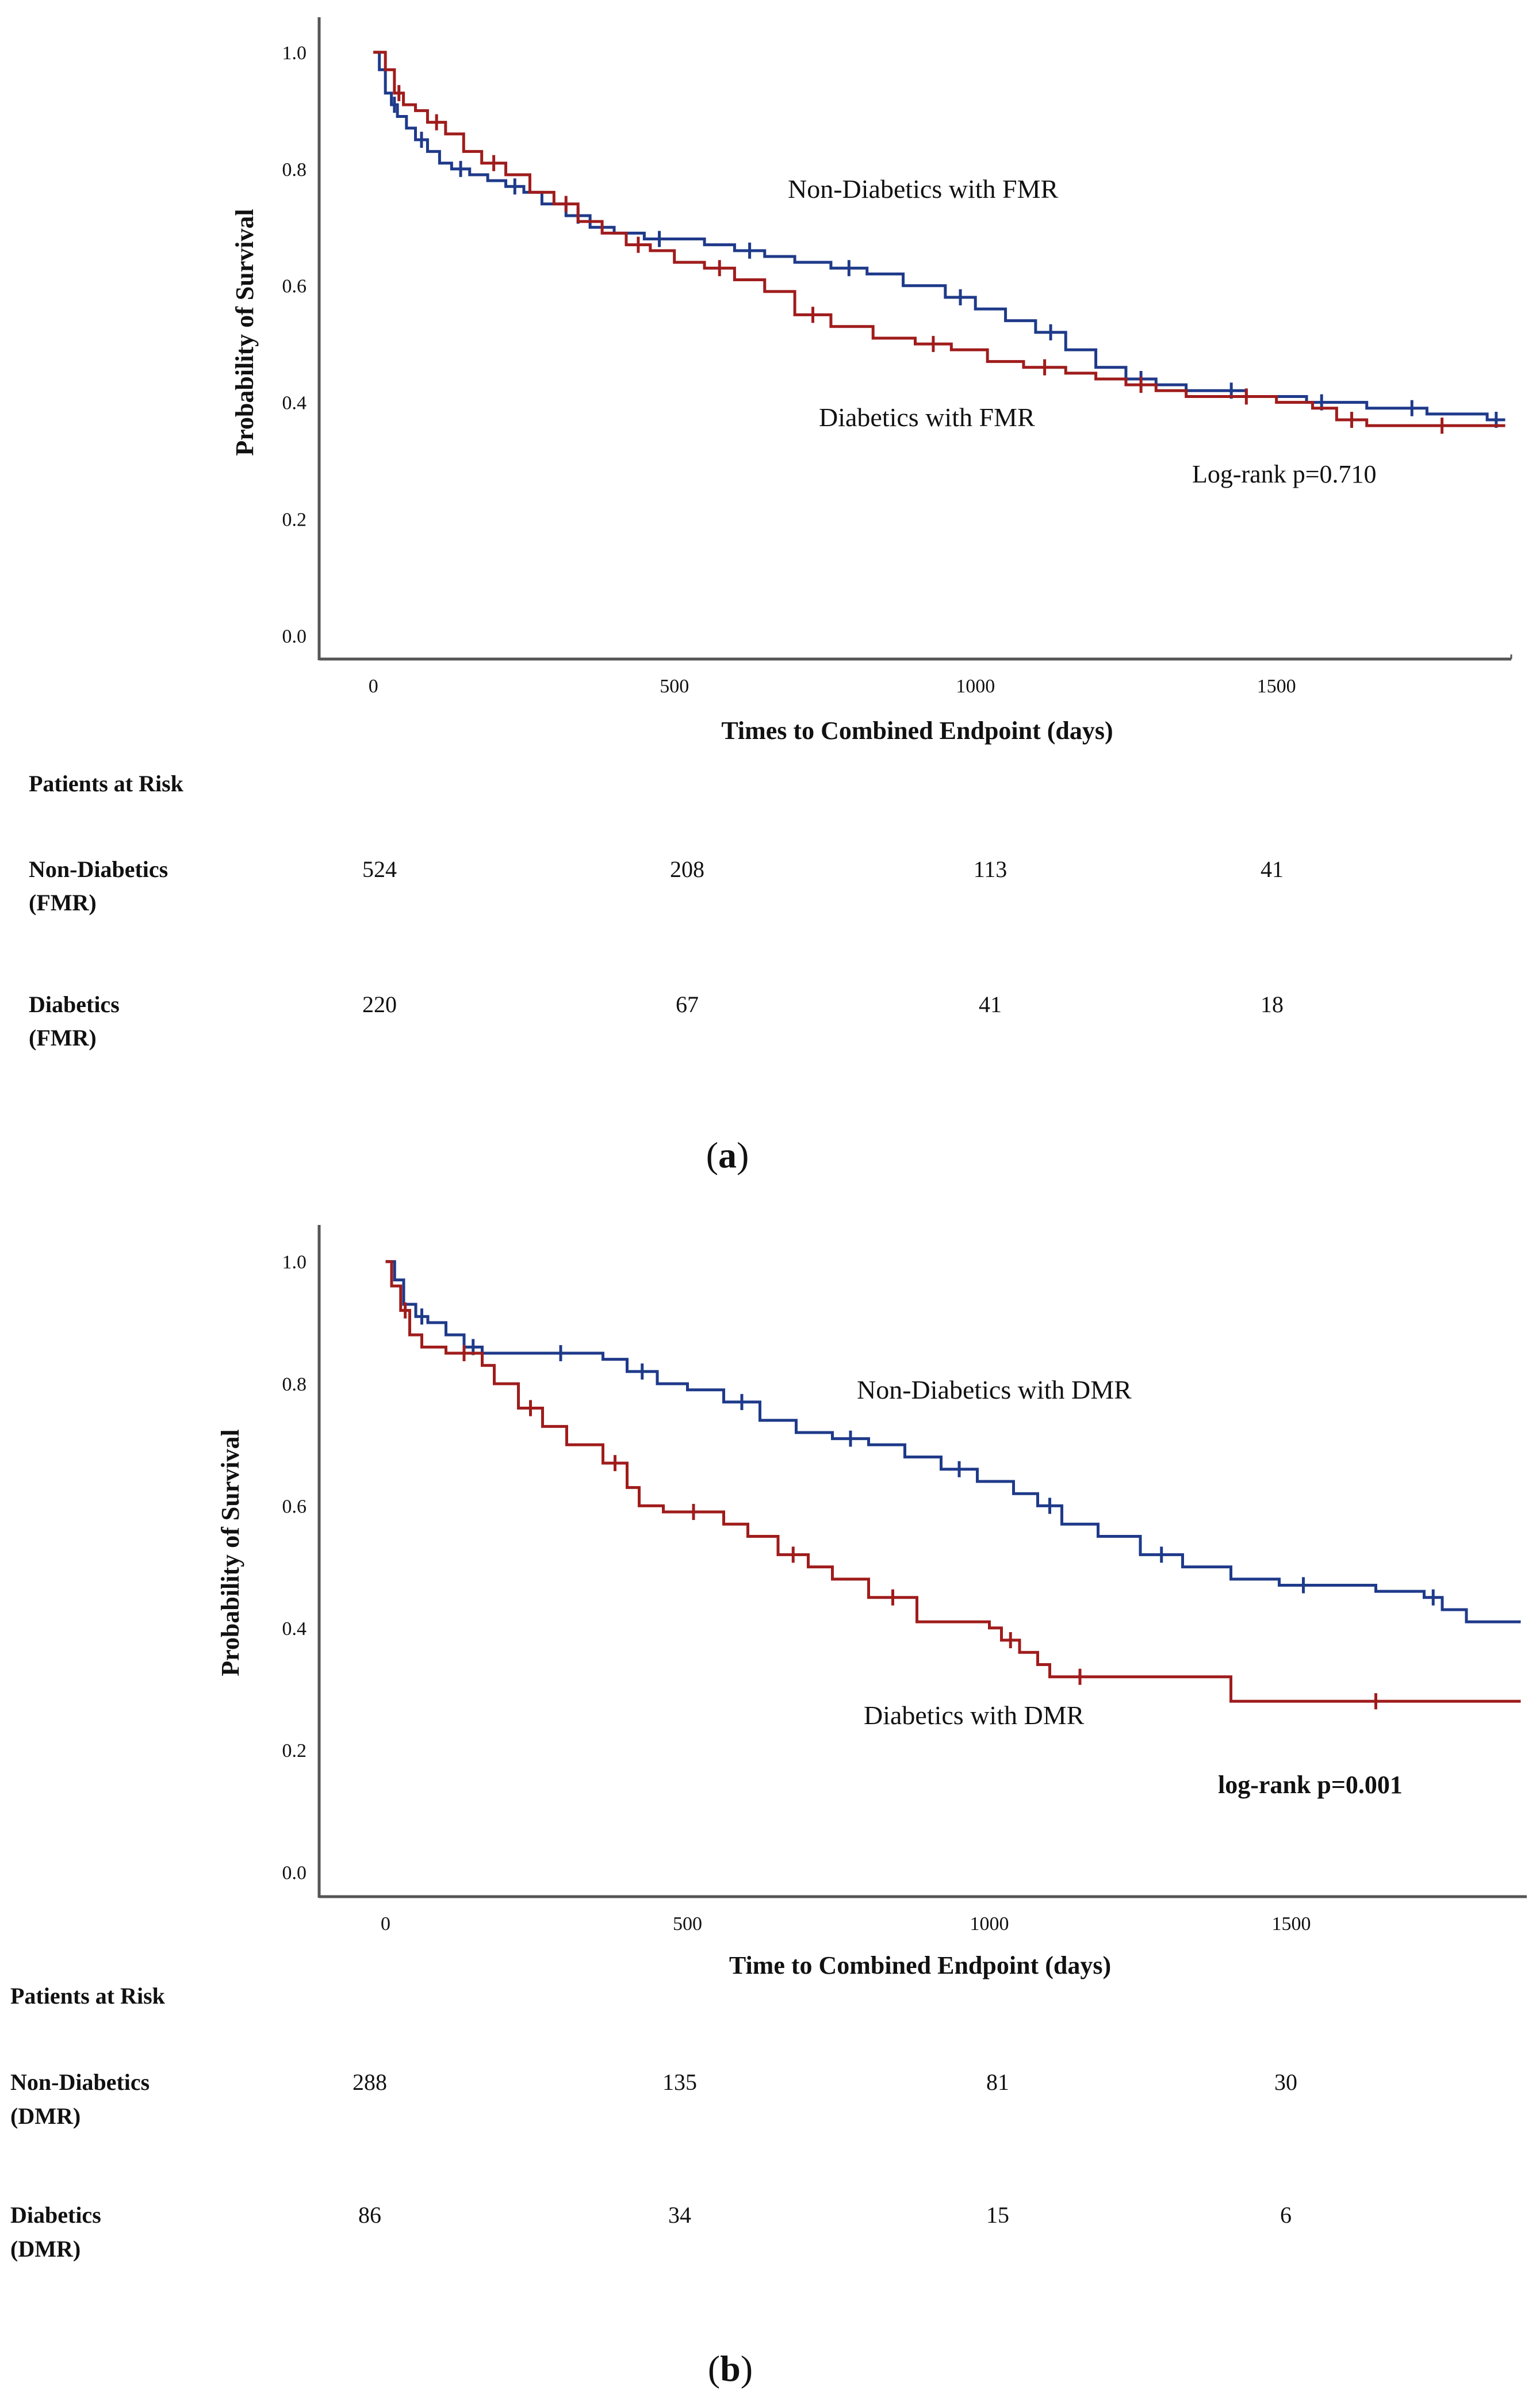 The height and width of the screenshot is (2401, 1540). Describe the element at coordinates (679, 2215) in the screenshot. I see `panel-b-risk-row-2-count: 34` at that location.